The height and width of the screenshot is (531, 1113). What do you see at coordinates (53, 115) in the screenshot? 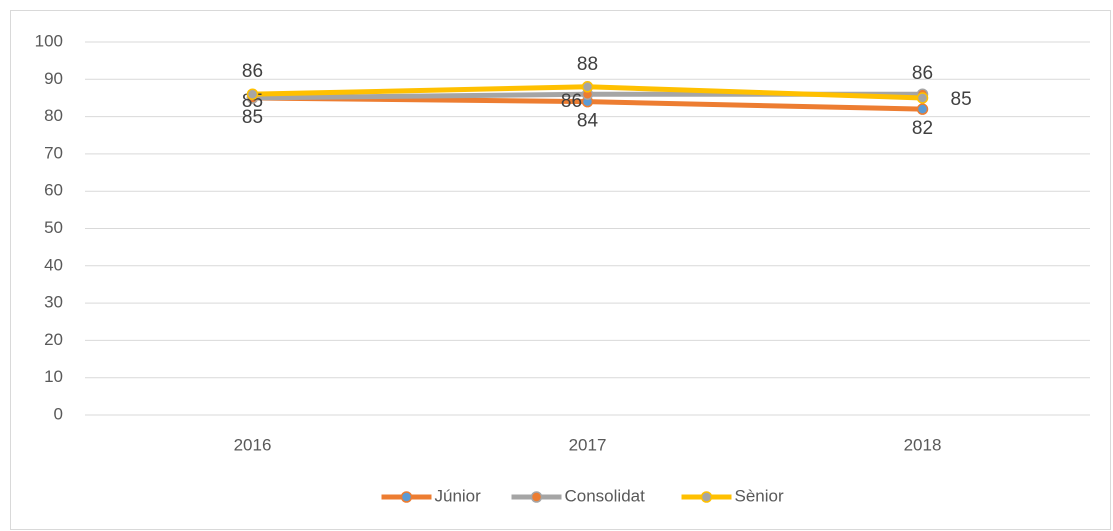
I see `y-tick-label: 80` at bounding box center [53, 115].